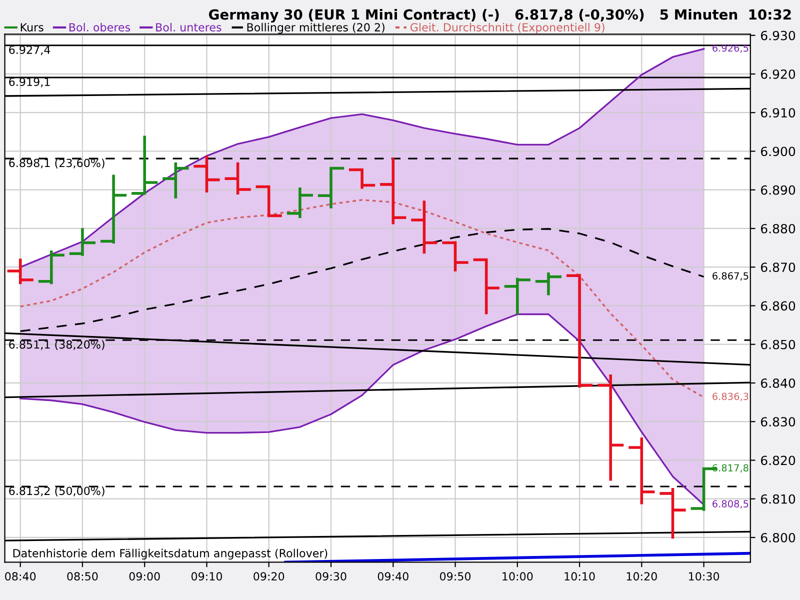  I want to click on x-tick-label: 09:00, so click(144, 576).